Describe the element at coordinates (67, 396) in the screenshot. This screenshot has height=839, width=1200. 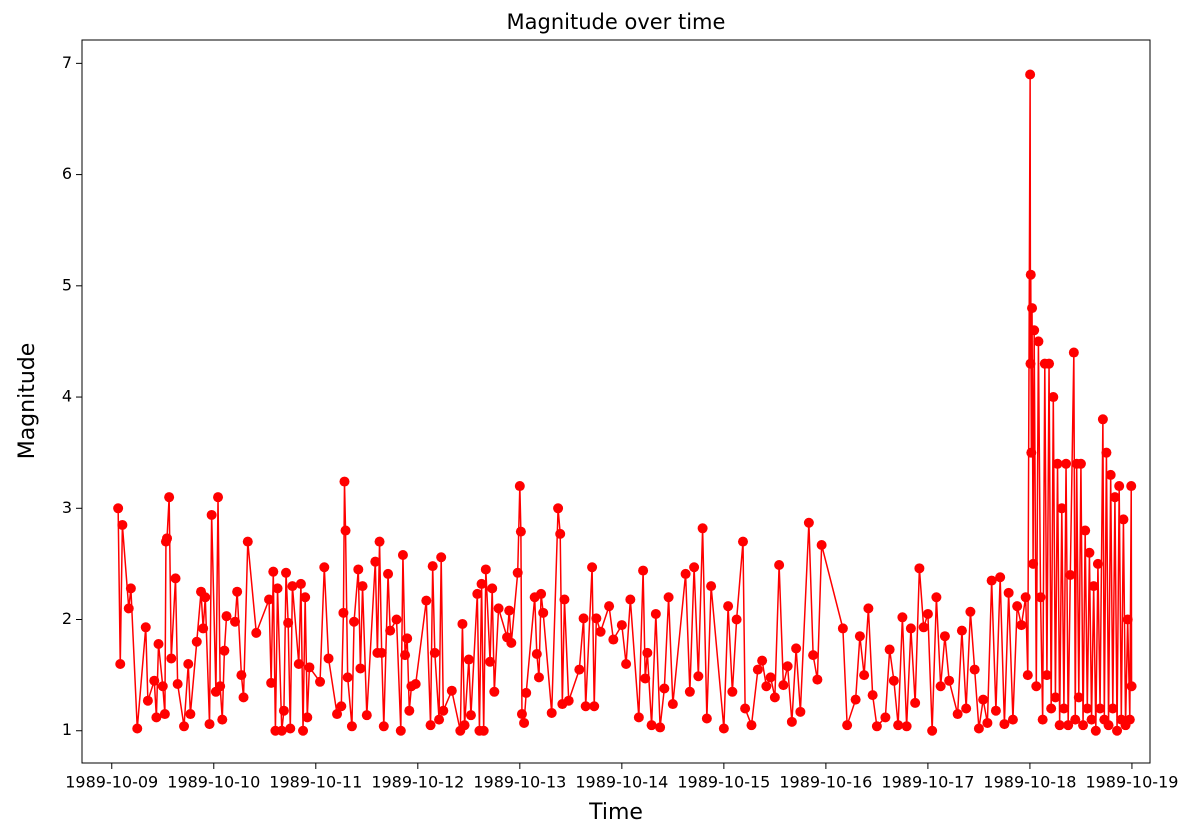
I see `y-tick-label: 4` at that location.